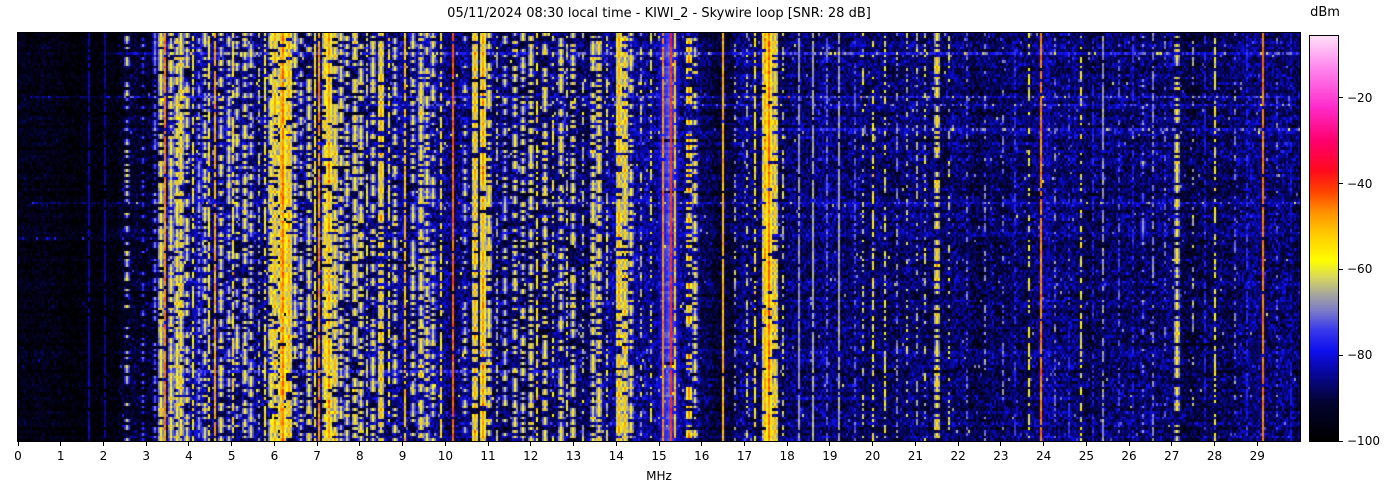 This screenshot has width=1400, height=500. I want to click on colorbar-tick-label: −60, so click(1360, 269).